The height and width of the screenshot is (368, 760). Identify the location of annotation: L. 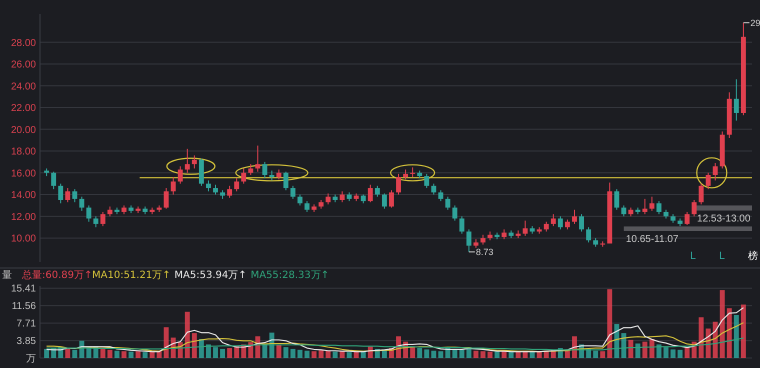
(693, 256).